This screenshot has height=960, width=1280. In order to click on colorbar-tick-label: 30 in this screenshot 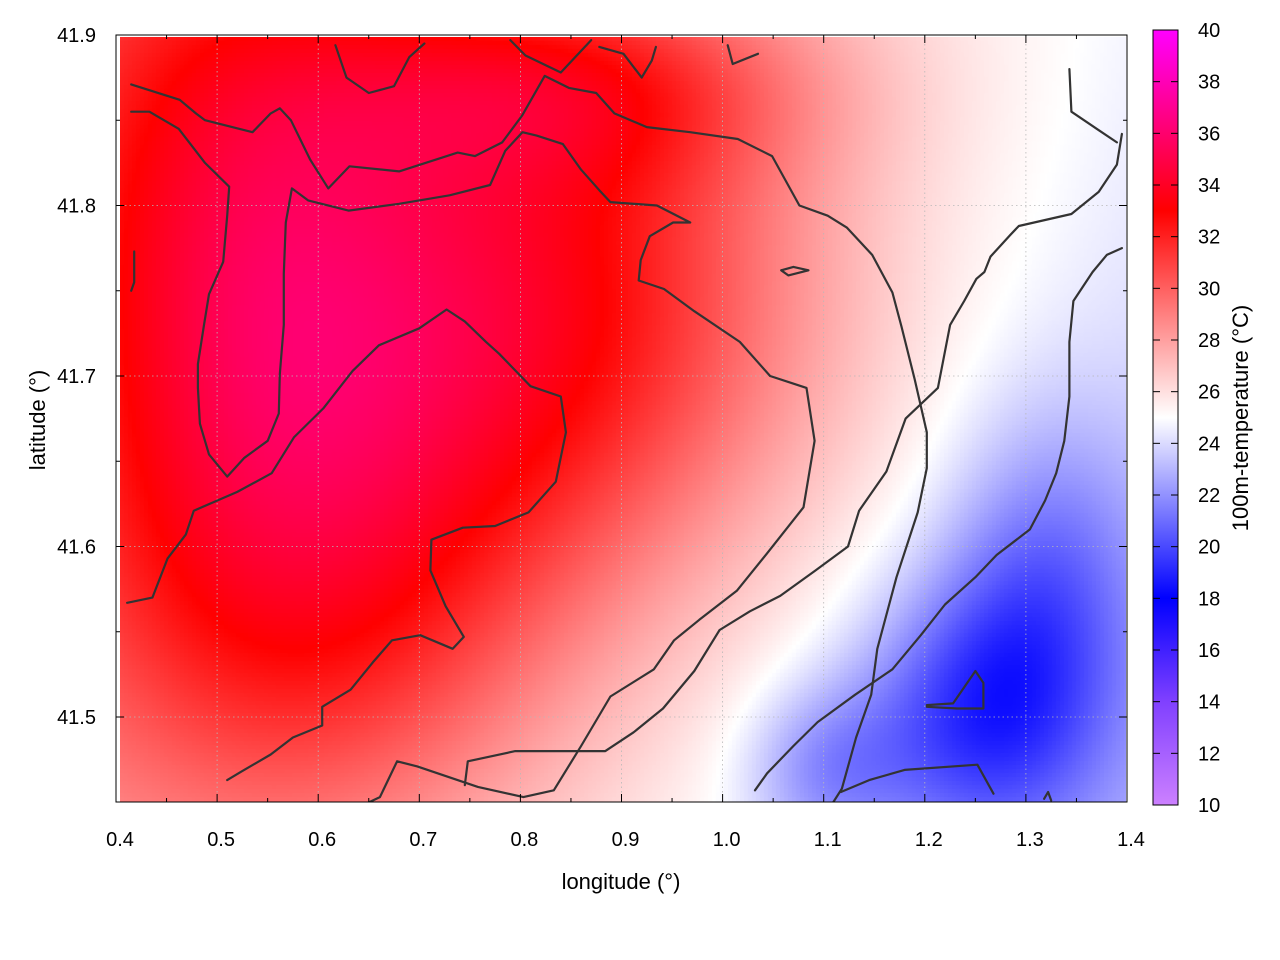, I will do `click(1209, 289)`.